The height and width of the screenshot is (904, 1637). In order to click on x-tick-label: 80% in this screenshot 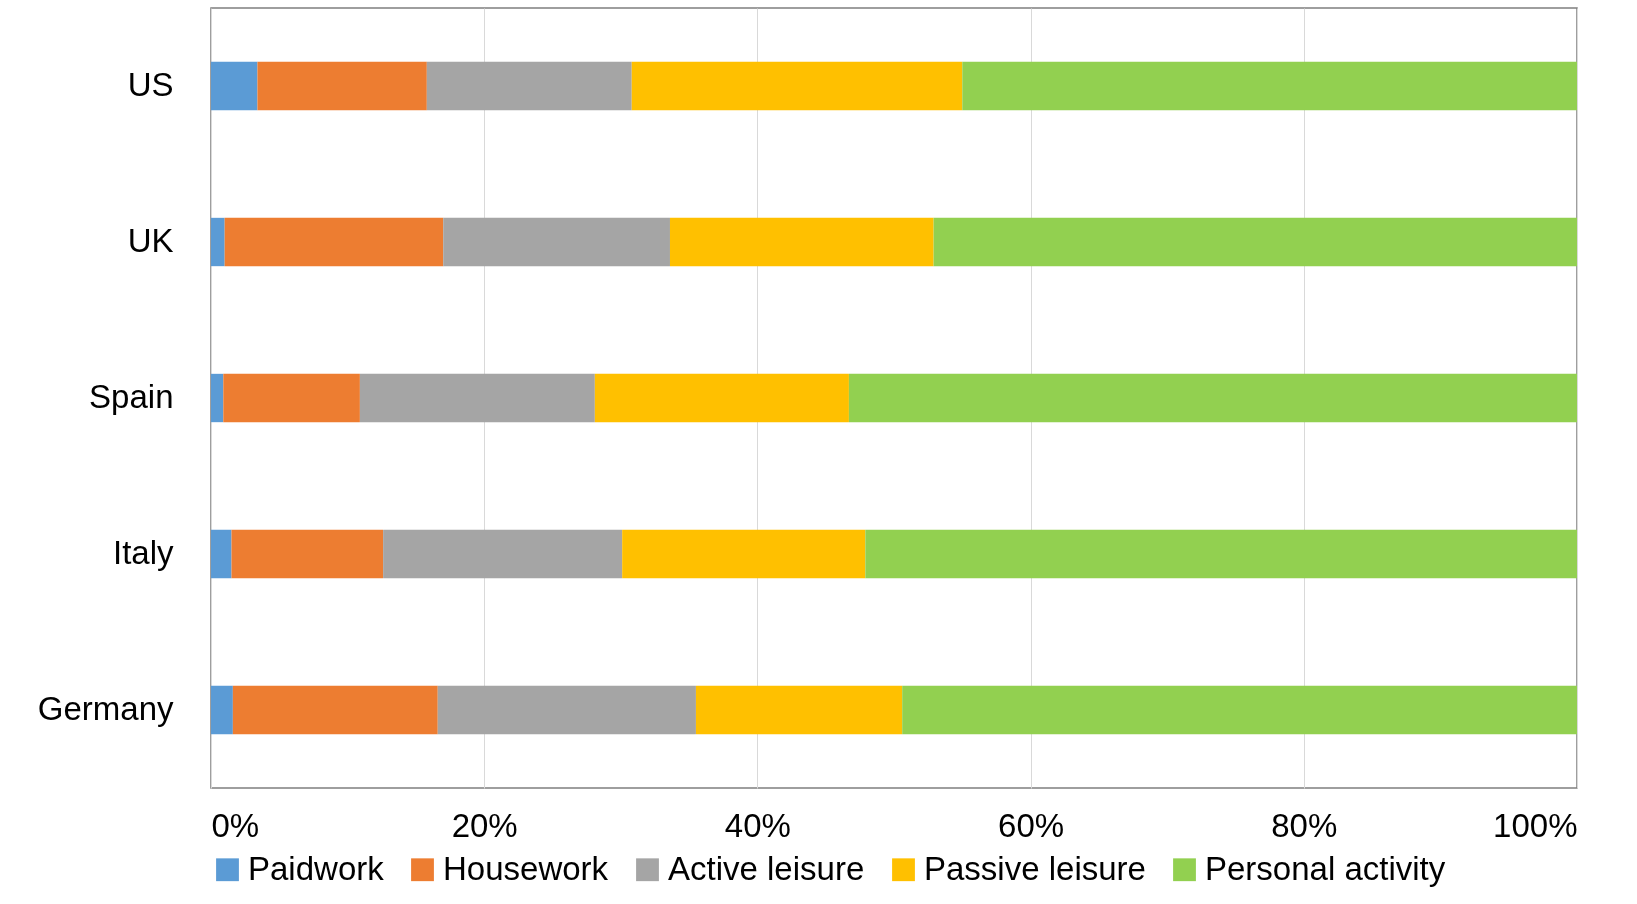, I will do `click(1304, 825)`.